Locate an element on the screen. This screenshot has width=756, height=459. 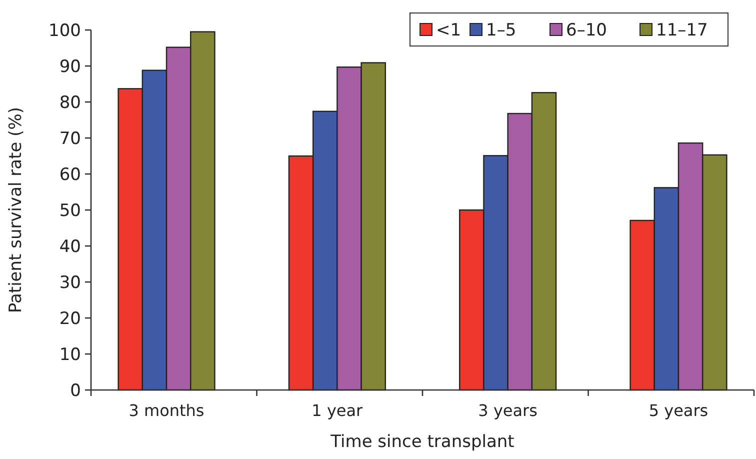
y-tick-label: 40 is located at coordinates (70, 246).